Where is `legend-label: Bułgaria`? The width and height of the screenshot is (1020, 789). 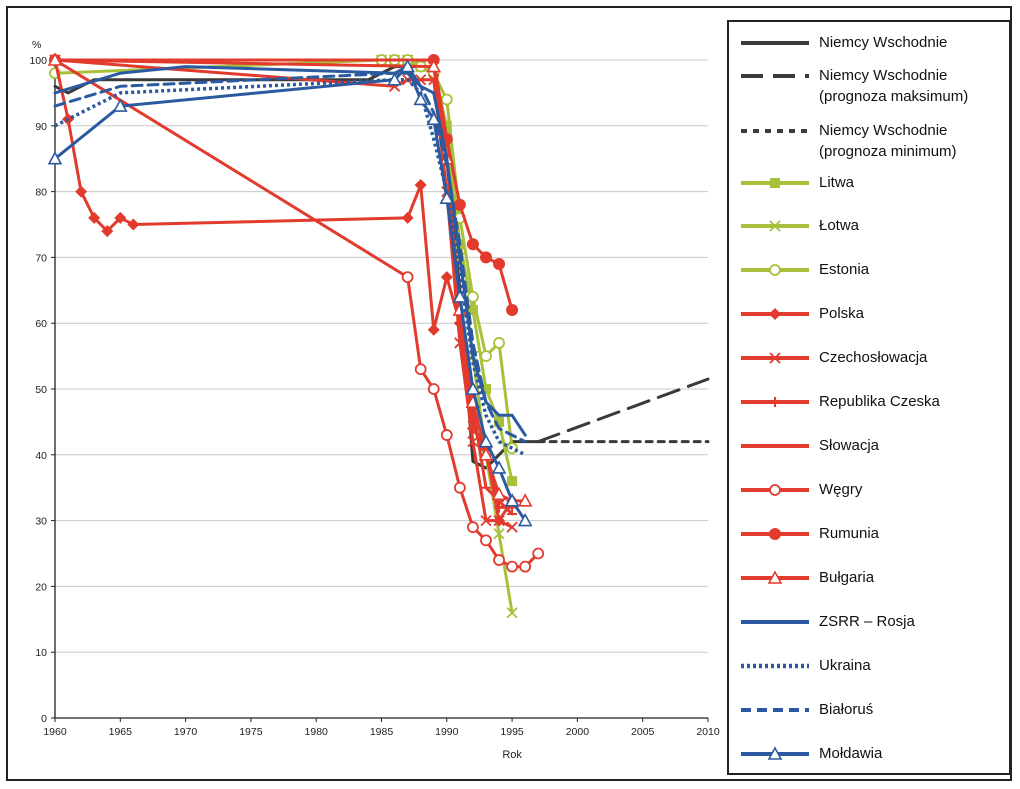
legend-label: Bułgaria is located at coordinates (847, 577).